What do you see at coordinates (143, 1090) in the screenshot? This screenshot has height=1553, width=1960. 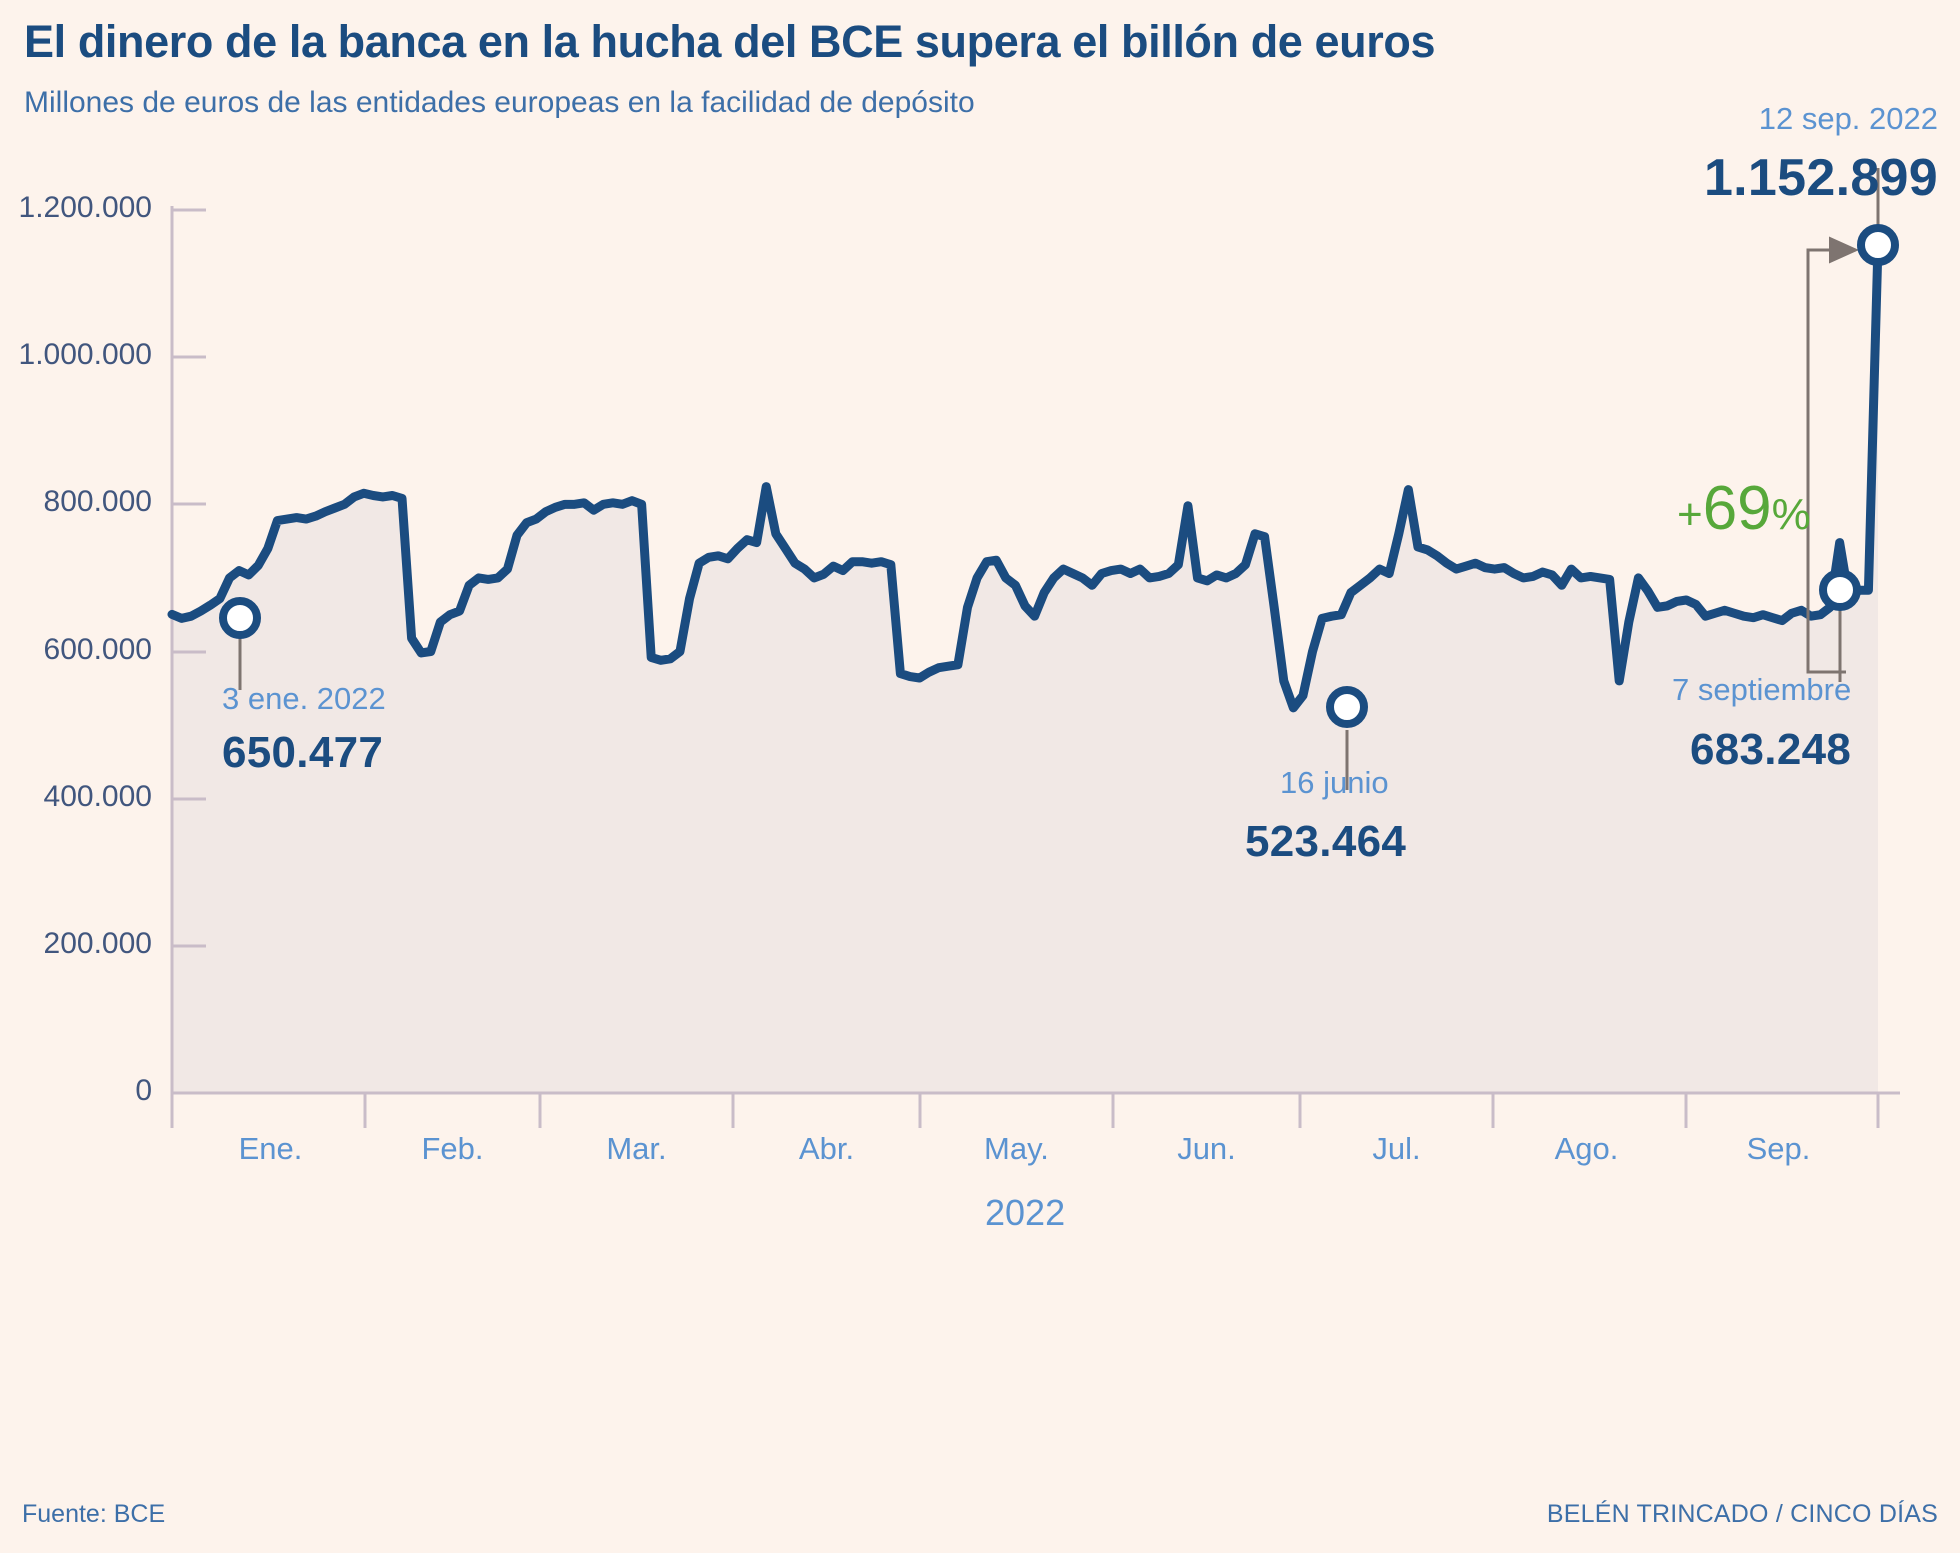 I see `y-tick-label-0: 0` at bounding box center [143, 1090].